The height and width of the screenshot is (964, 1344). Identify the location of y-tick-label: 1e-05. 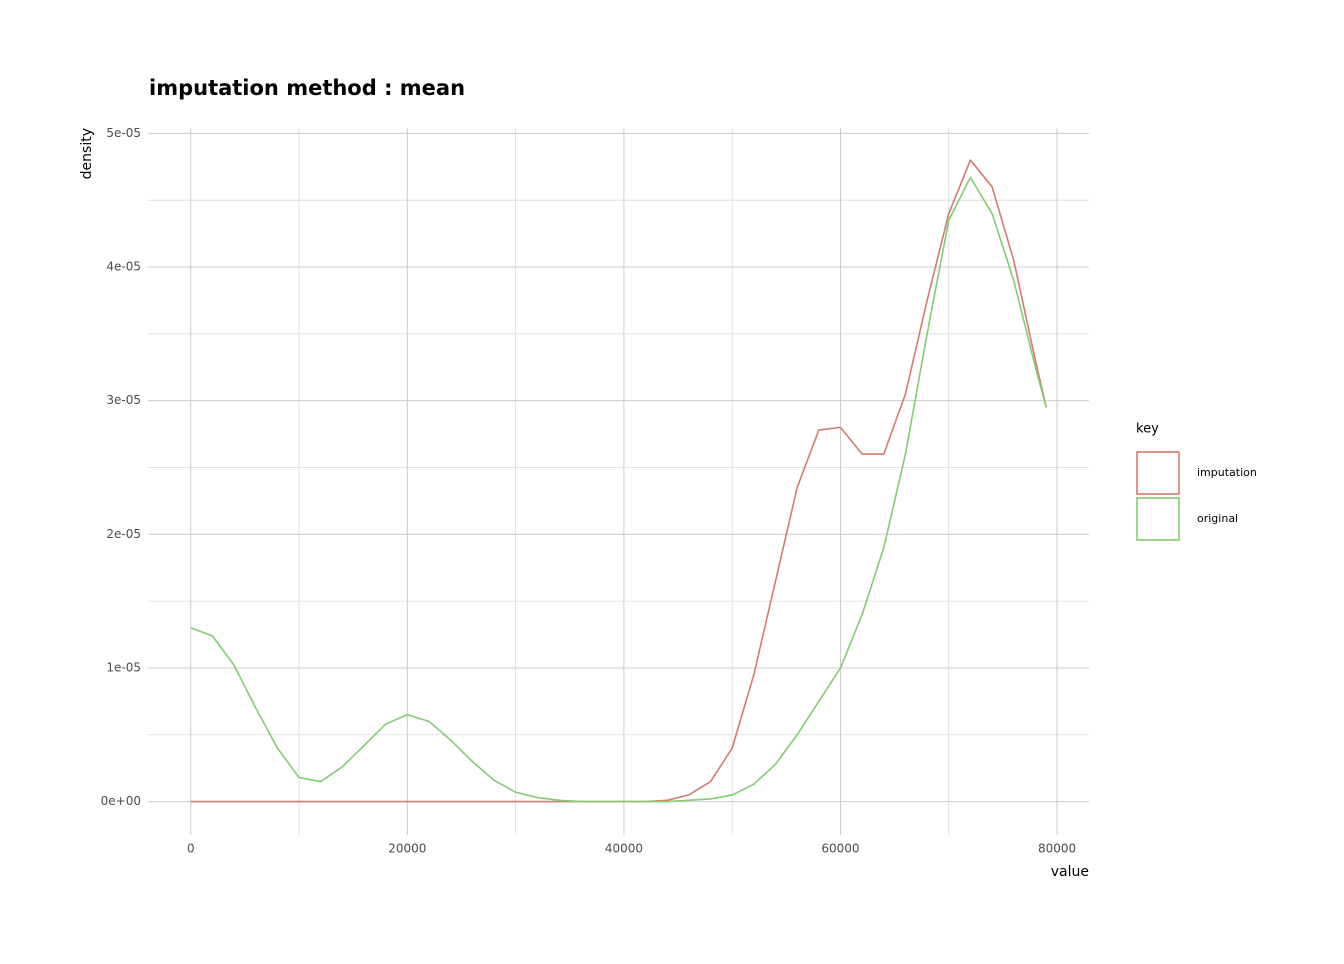
(123, 667).